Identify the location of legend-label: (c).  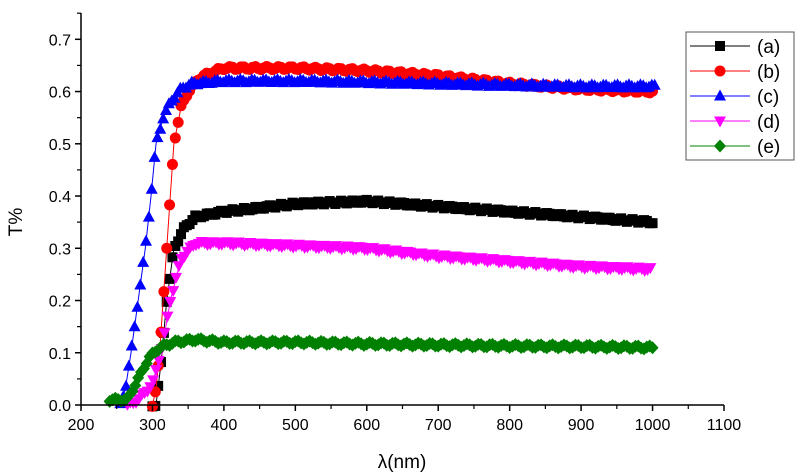
(768, 97).